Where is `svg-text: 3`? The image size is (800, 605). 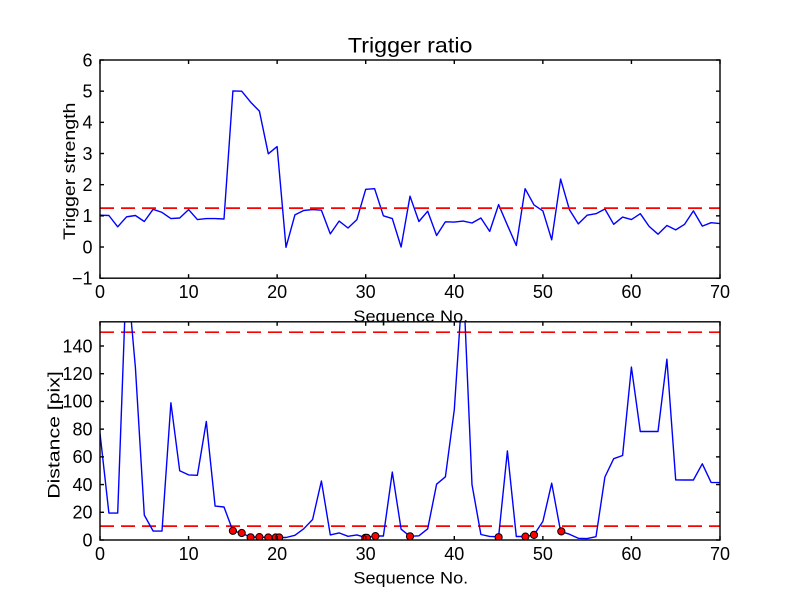
svg-text: 3 is located at coordinates (87, 154).